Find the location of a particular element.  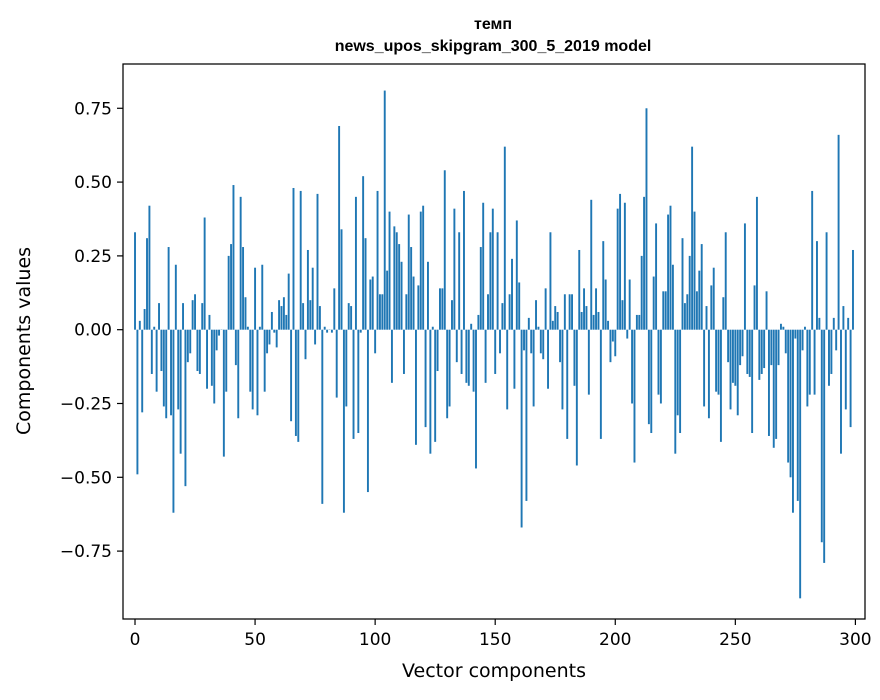

x-tick-label: 50 is located at coordinates (255, 640).